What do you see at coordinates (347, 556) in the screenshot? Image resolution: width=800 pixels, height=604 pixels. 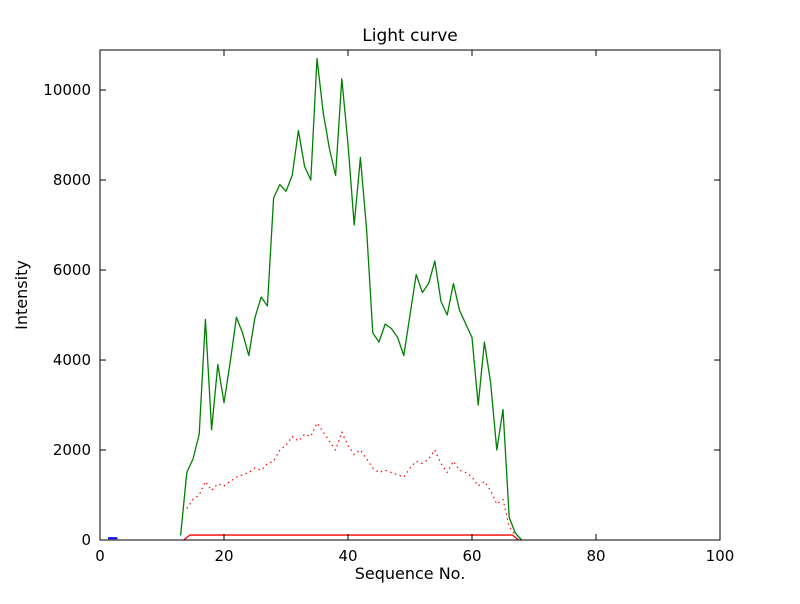 I see `x-tick-label: 40` at bounding box center [347, 556].